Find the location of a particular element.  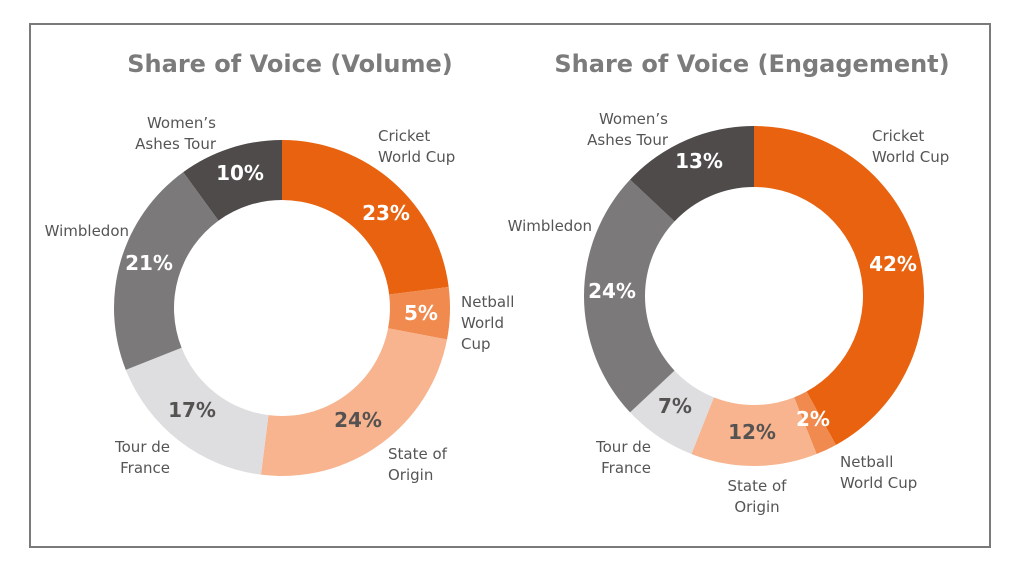

chart-title: Share of Voice (Volume) is located at coordinates (289, 64).